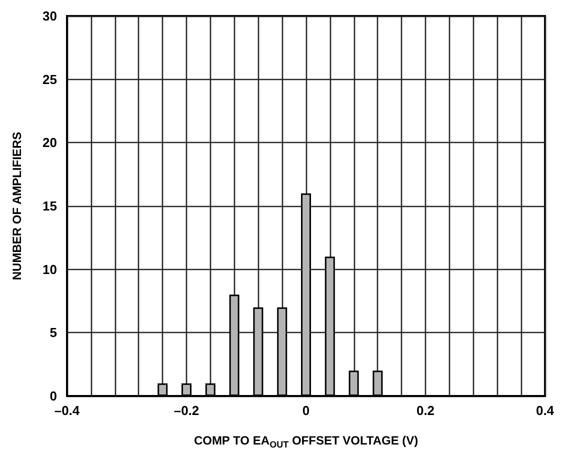  Describe the element at coordinates (49, 79) in the screenshot. I see `y-tick-label: 25` at that location.